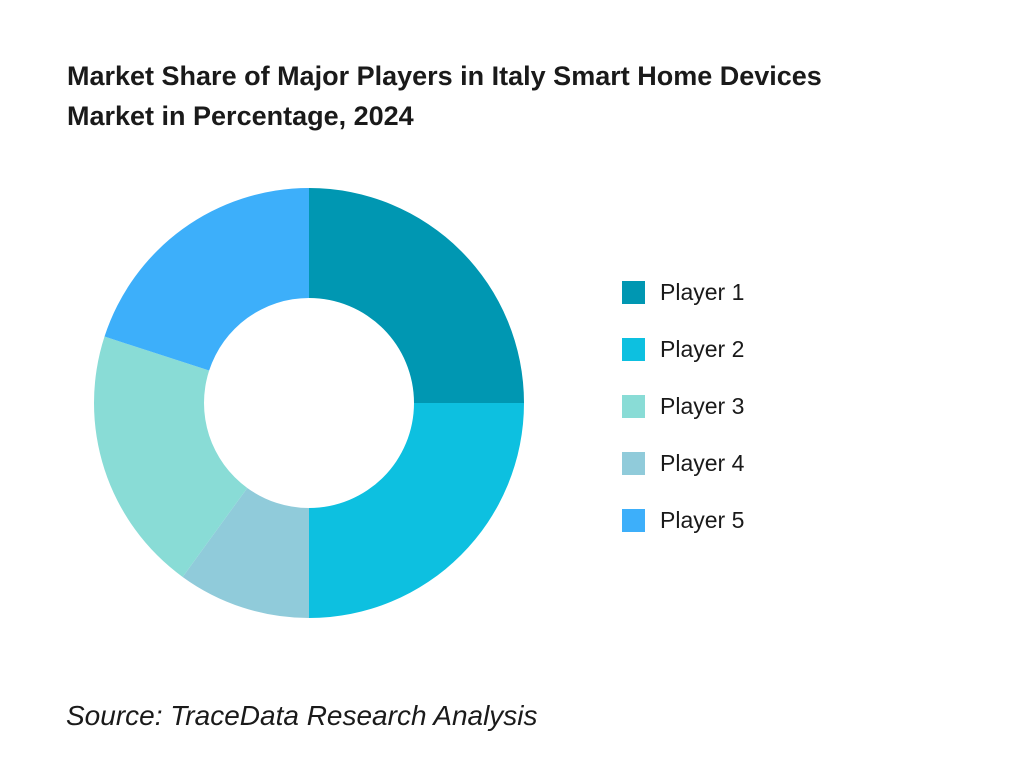  I want to click on legend-label: Player 1, so click(702, 292).